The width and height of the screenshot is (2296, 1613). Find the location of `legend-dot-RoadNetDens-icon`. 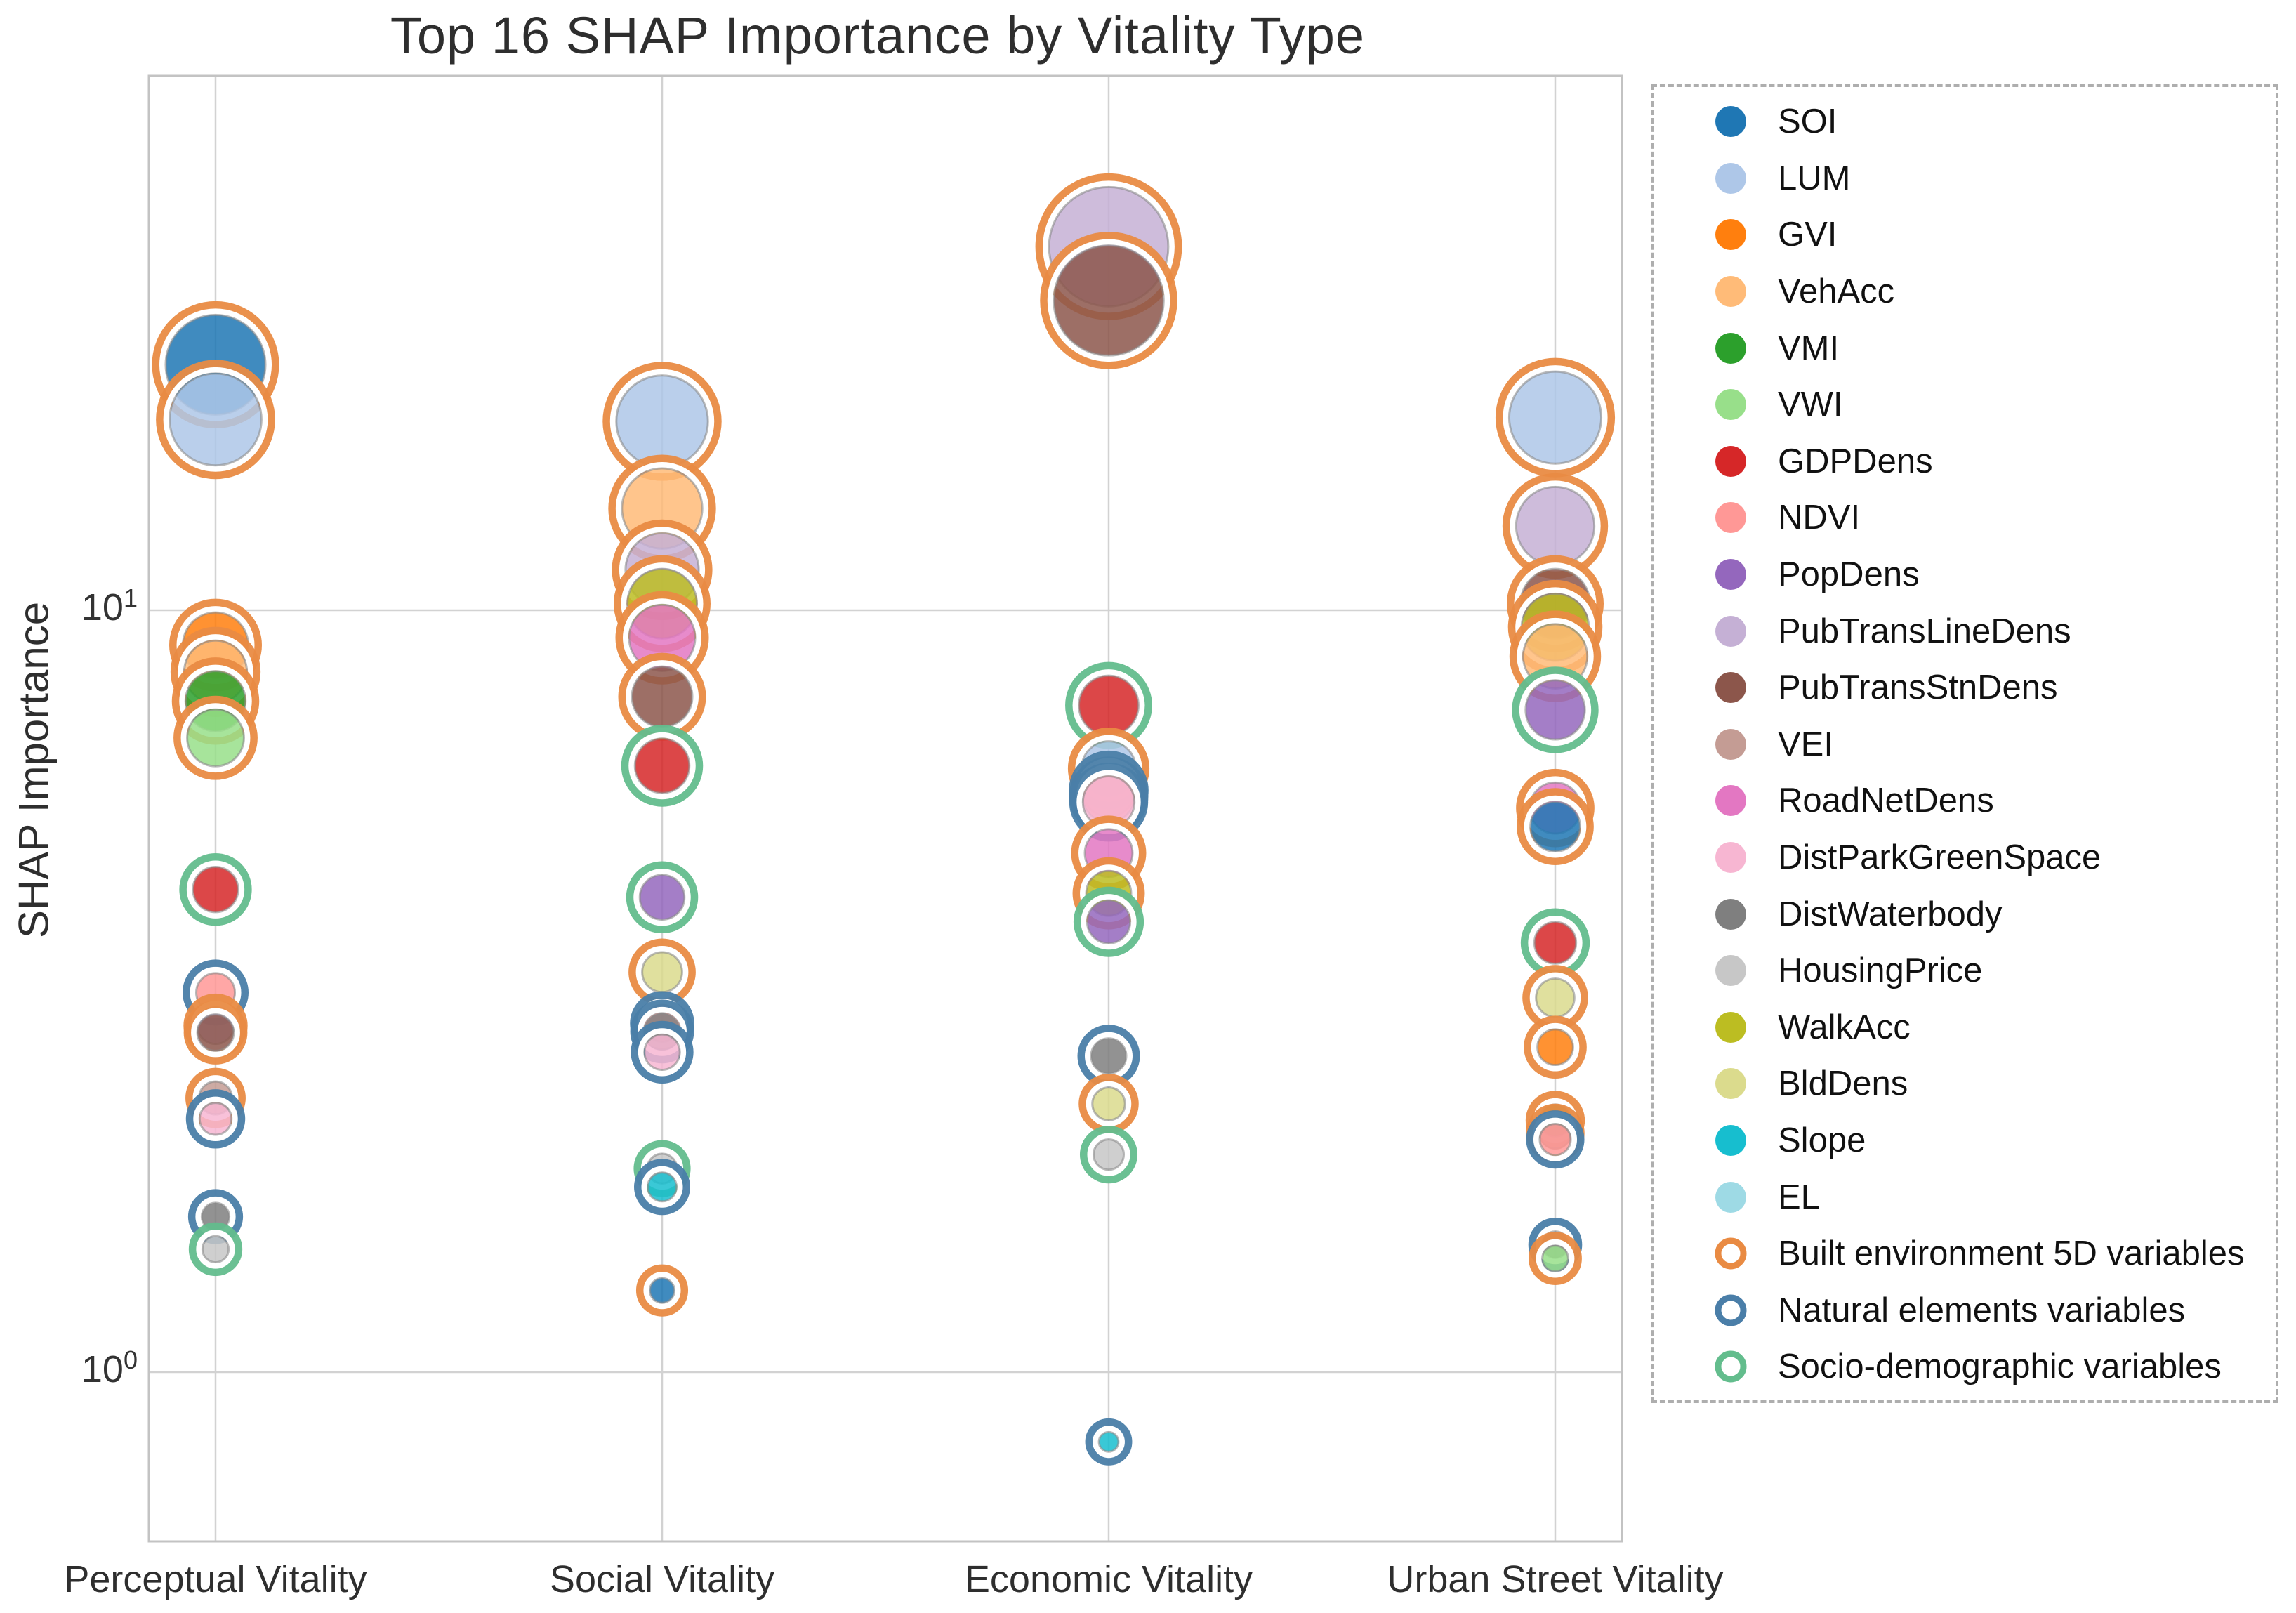

legend-dot-RoadNetDens-icon is located at coordinates (1730, 801).